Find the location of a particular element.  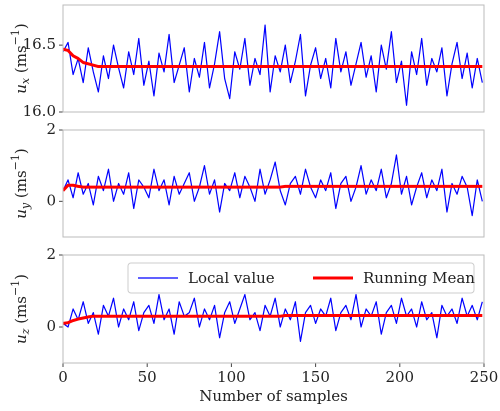

x-tick-label: 50 is located at coordinates (147, 377).